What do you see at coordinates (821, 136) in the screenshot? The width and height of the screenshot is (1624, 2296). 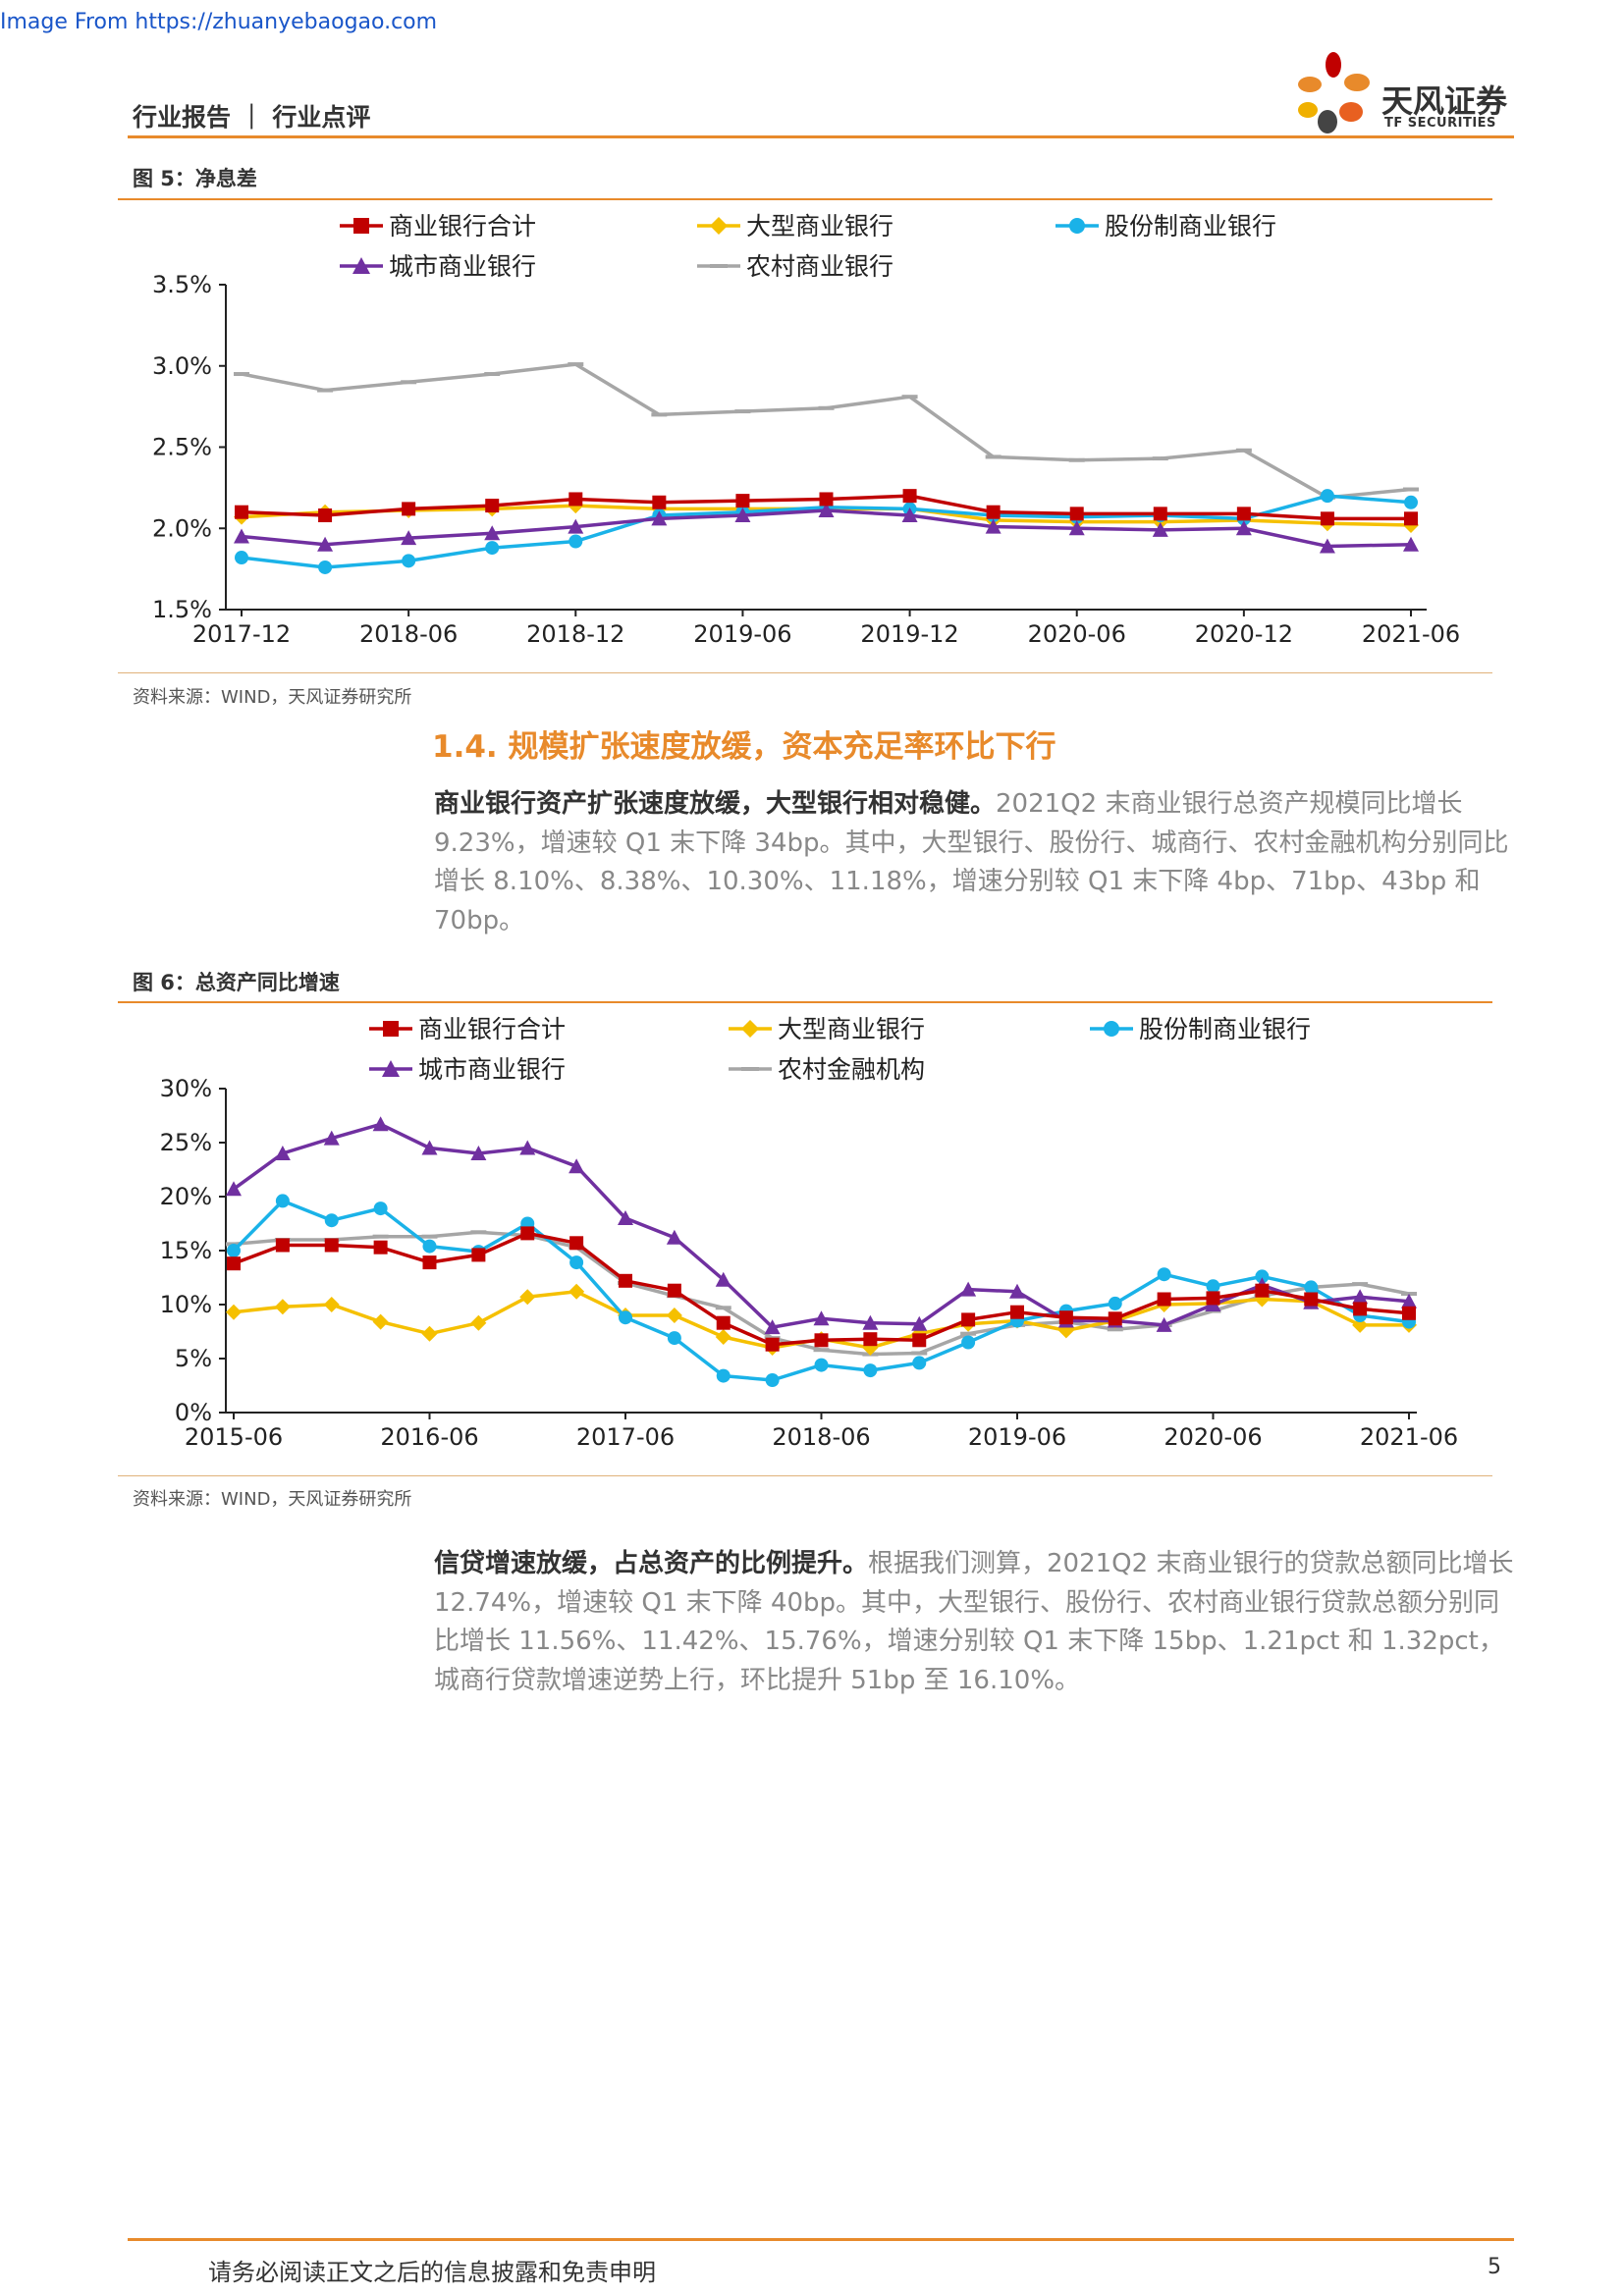 I see `header-divider` at bounding box center [821, 136].